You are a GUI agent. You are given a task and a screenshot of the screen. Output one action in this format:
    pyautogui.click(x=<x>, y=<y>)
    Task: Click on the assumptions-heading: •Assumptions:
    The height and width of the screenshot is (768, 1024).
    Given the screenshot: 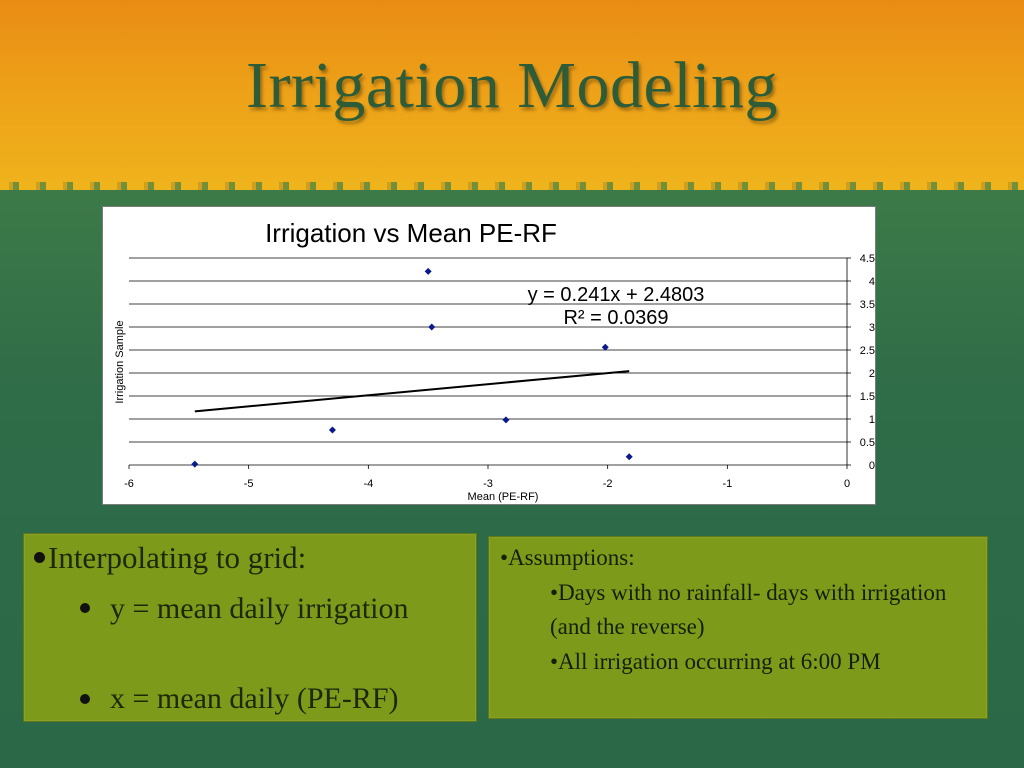 What is the action you would take?
    pyautogui.click(x=567, y=557)
    